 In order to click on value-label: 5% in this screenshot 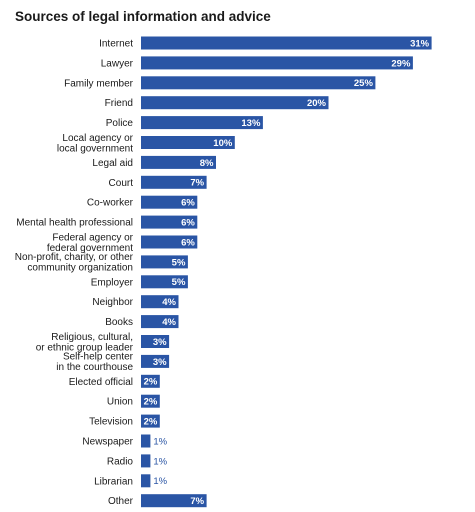, I will do `click(179, 262)`.